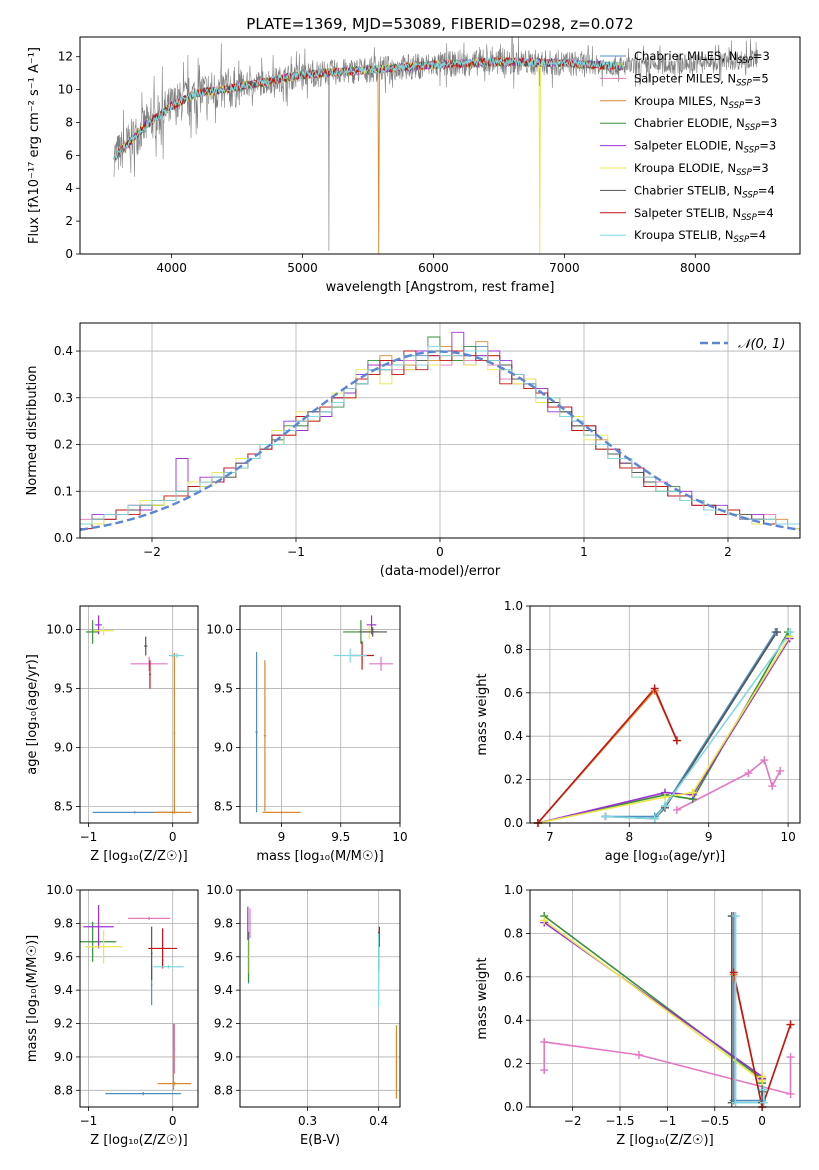  I want to click on mass_vs_ebv-xtick-label: 0.4, so click(378, 1121).